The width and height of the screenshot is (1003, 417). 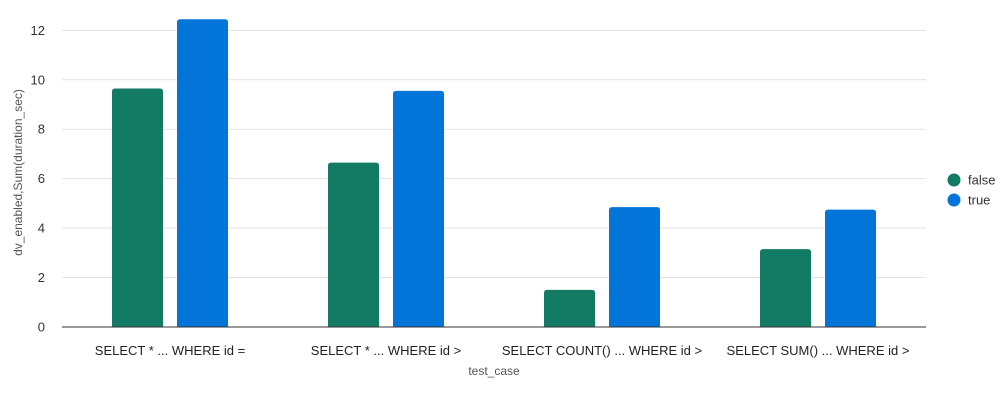 I want to click on y-tick-label: 2, so click(x=41, y=277).